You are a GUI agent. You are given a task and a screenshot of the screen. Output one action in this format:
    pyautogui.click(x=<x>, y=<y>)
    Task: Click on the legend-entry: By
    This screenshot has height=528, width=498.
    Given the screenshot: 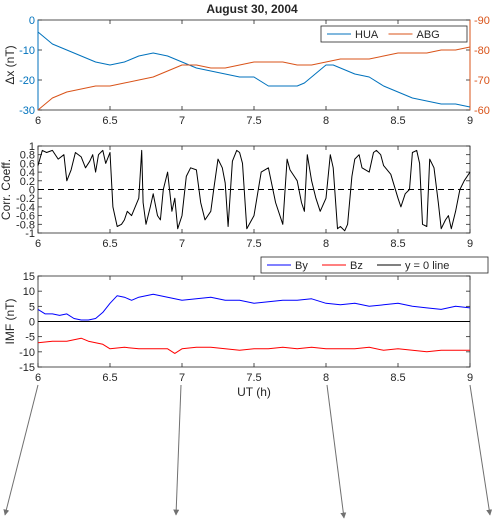 What is the action you would take?
    pyautogui.click(x=301, y=266)
    